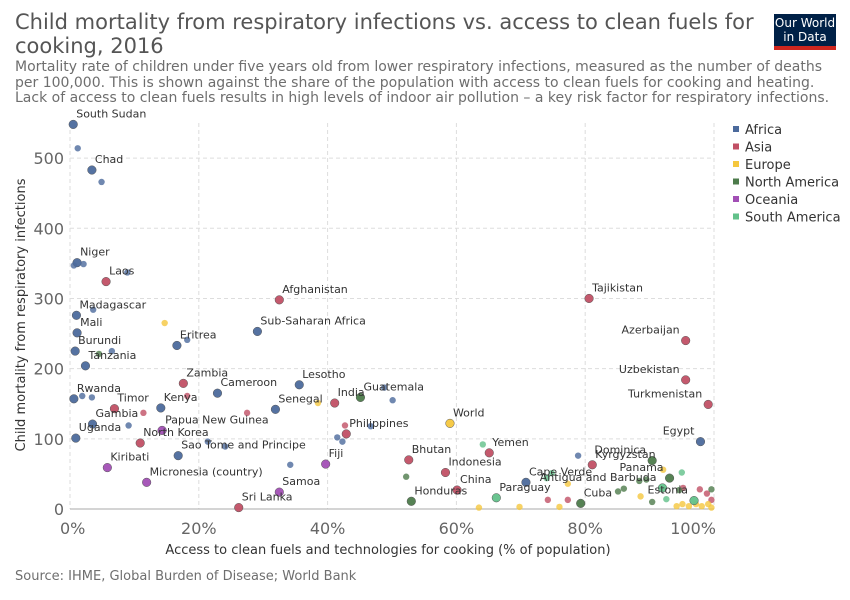 This screenshot has width=850, height=600. I want to click on legend-item: Oceania, so click(771, 200).